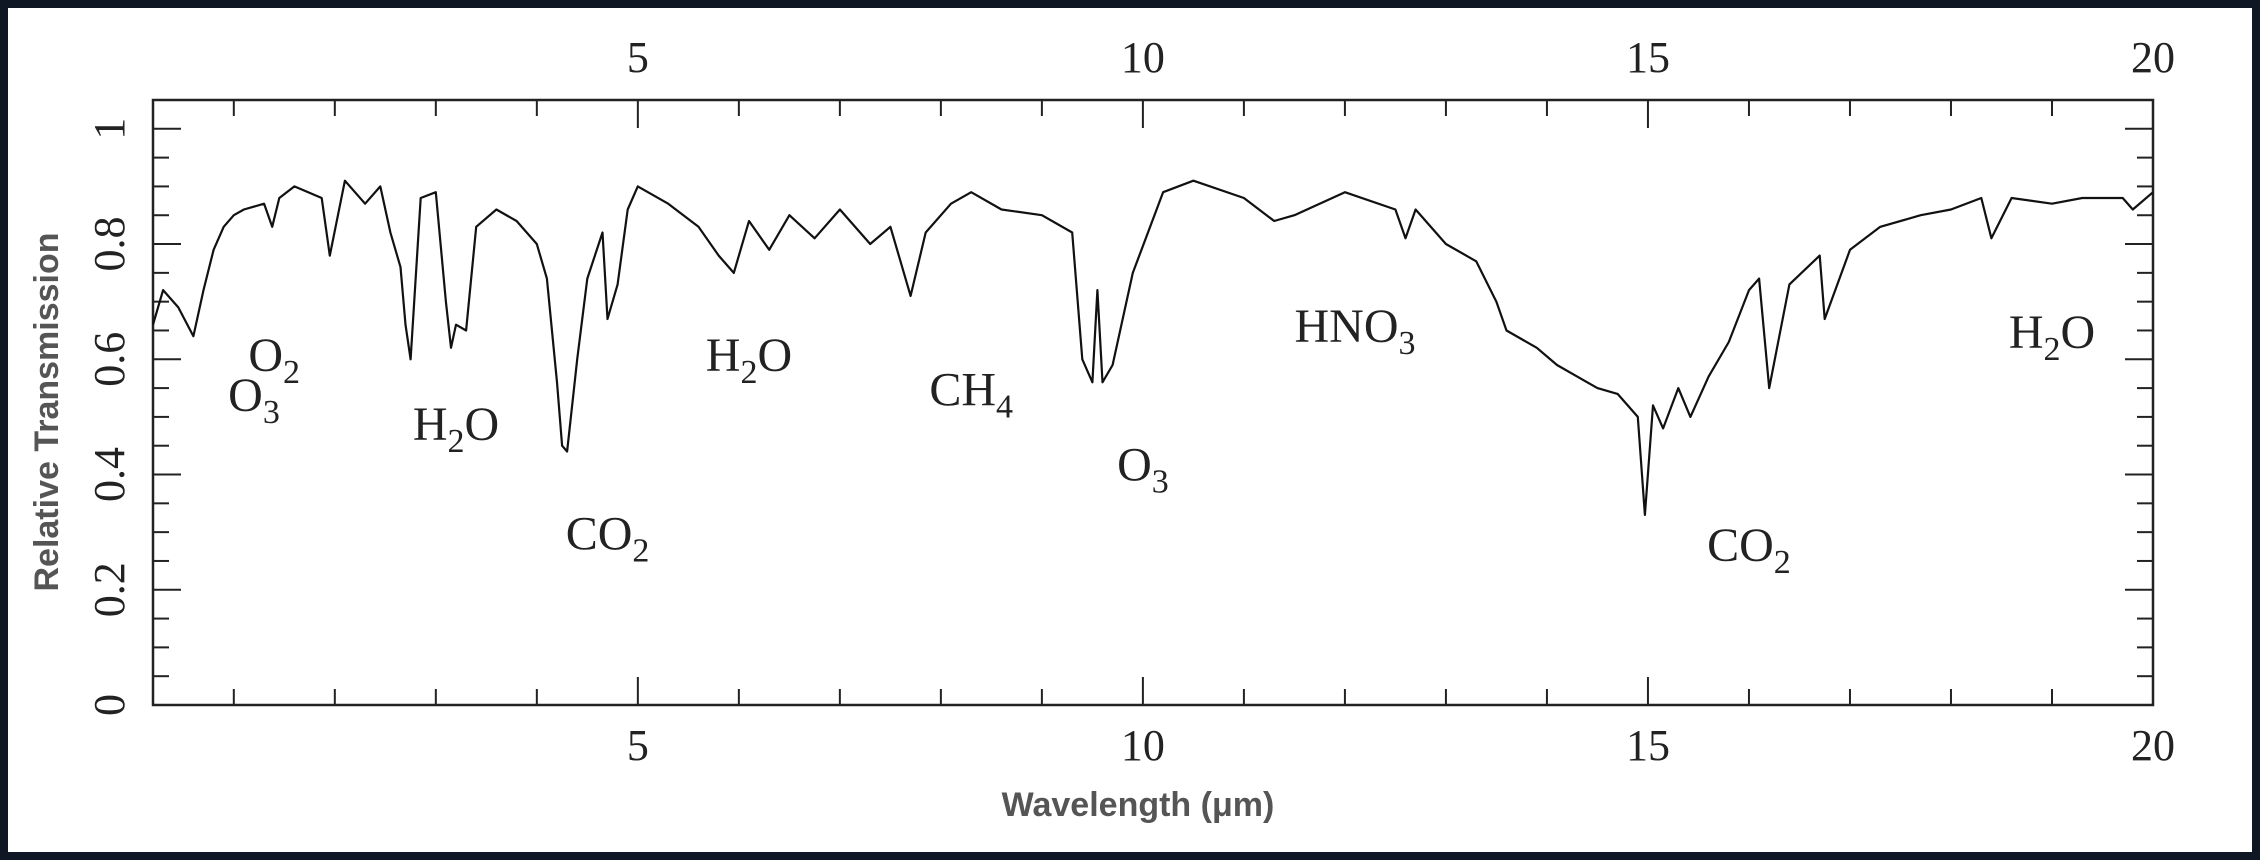 This screenshot has height=860, width=2260. I want to click on bottom-axis-labels: 5 10 15 20, so click(1401, 745).